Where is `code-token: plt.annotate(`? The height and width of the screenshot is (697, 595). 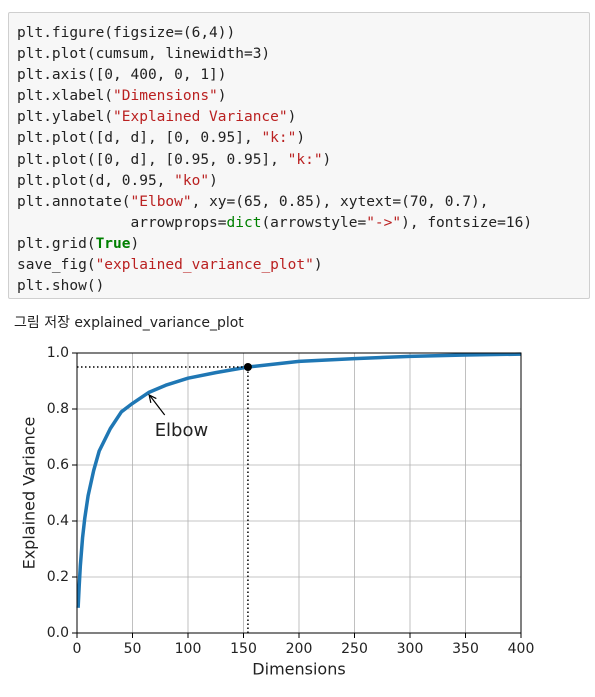 code-token: plt.annotate( is located at coordinates (74, 201).